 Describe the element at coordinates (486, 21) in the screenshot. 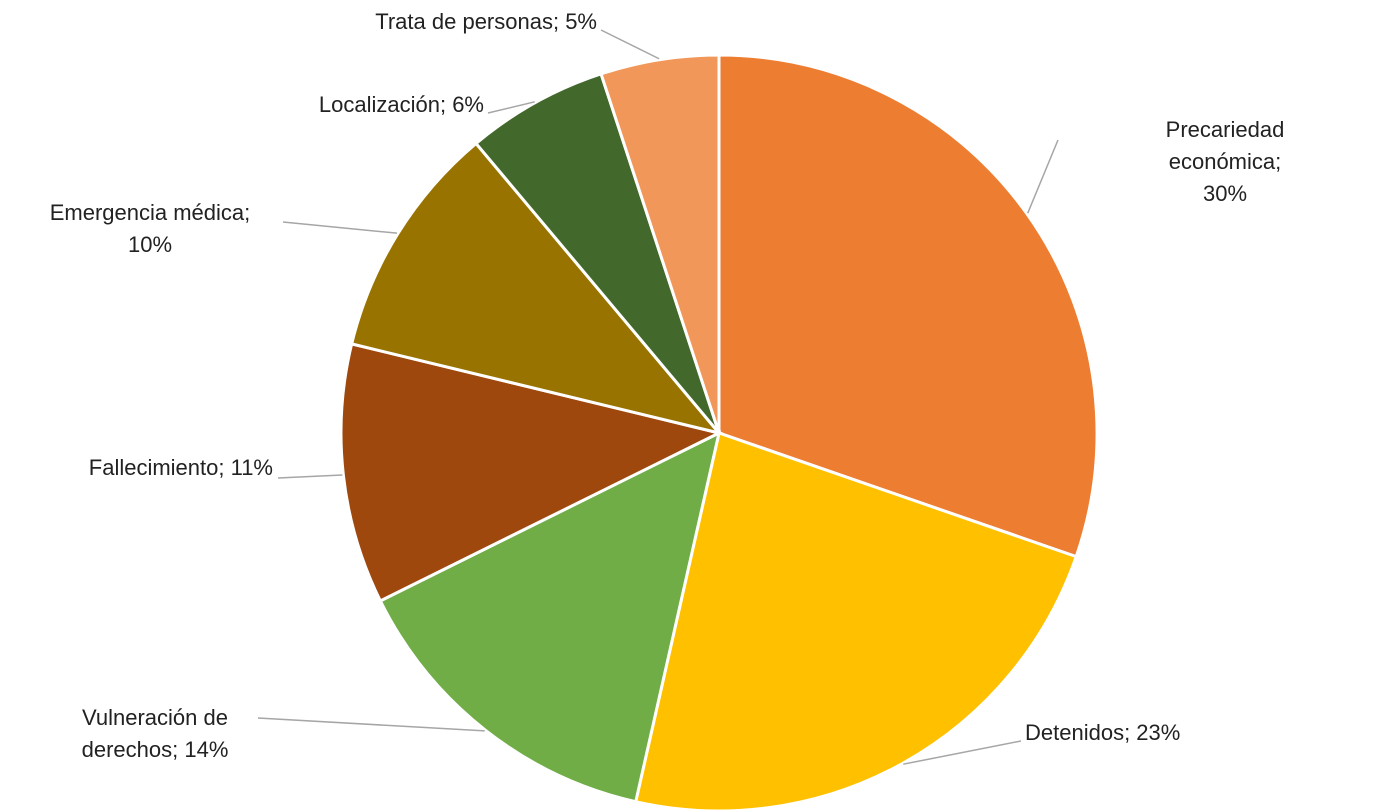

I see `data-label: Trata de personas; 5%` at that location.